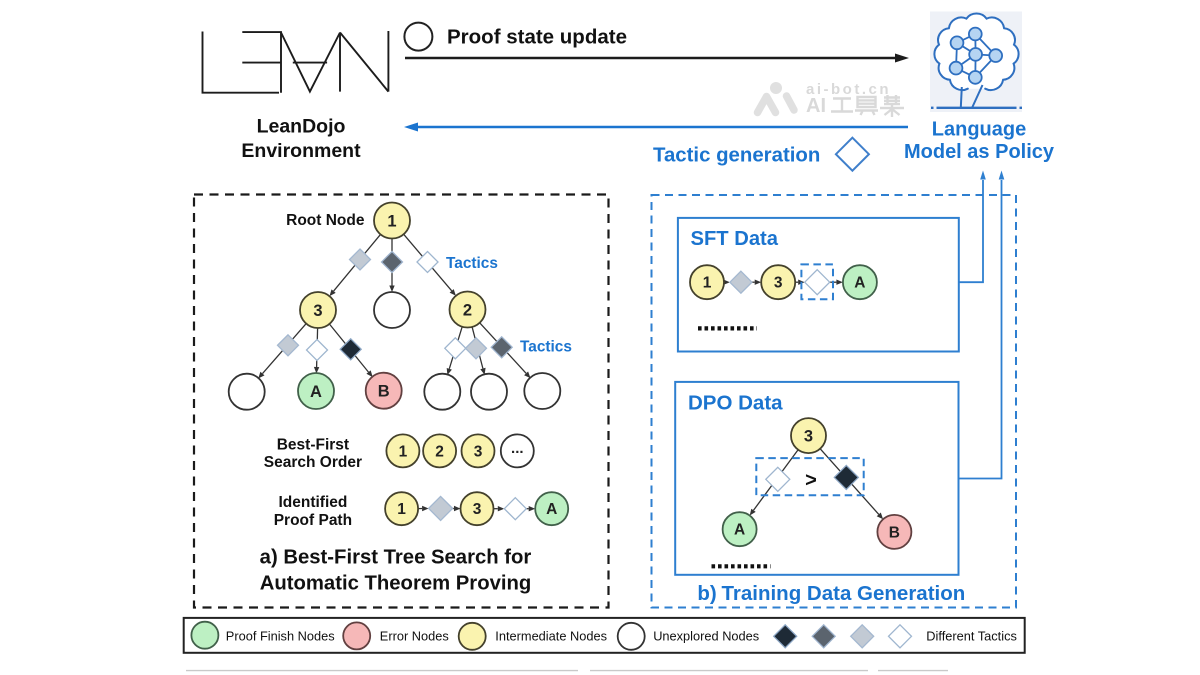 The width and height of the screenshot is (1200, 675). What do you see at coordinates (537, 37) in the screenshot?
I see `svg-text: Proof state update` at bounding box center [537, 37].